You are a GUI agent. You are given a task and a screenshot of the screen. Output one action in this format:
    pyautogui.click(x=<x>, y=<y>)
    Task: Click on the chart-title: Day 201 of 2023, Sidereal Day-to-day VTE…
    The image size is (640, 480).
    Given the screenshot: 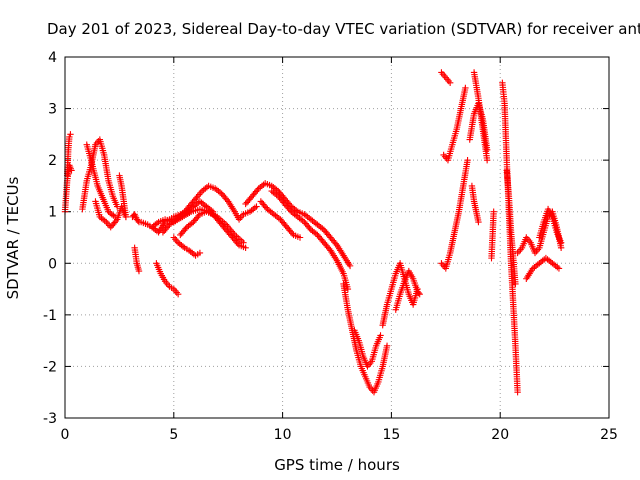 What is the action you would take?
    pyautogui.click(x=343, y=29)
    